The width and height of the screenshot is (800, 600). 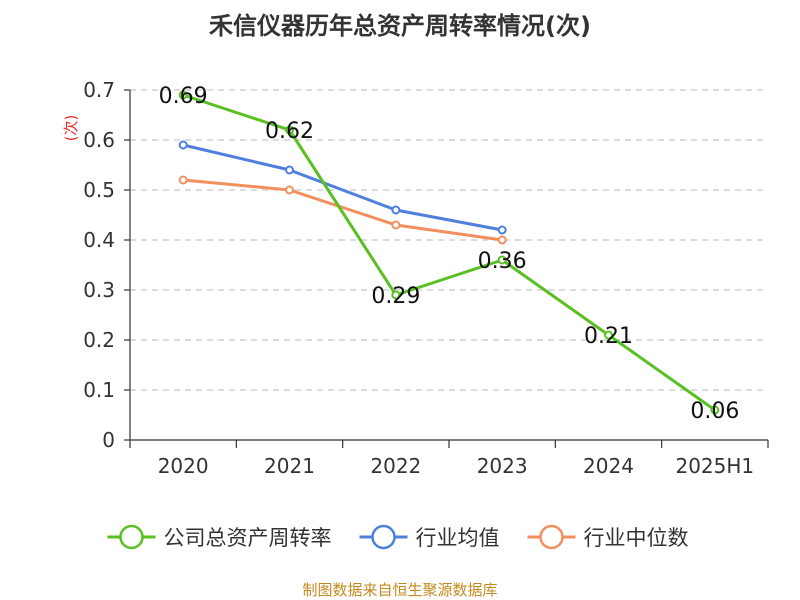 I want to click on data-label: 0.36, so click(x=502, y=261).